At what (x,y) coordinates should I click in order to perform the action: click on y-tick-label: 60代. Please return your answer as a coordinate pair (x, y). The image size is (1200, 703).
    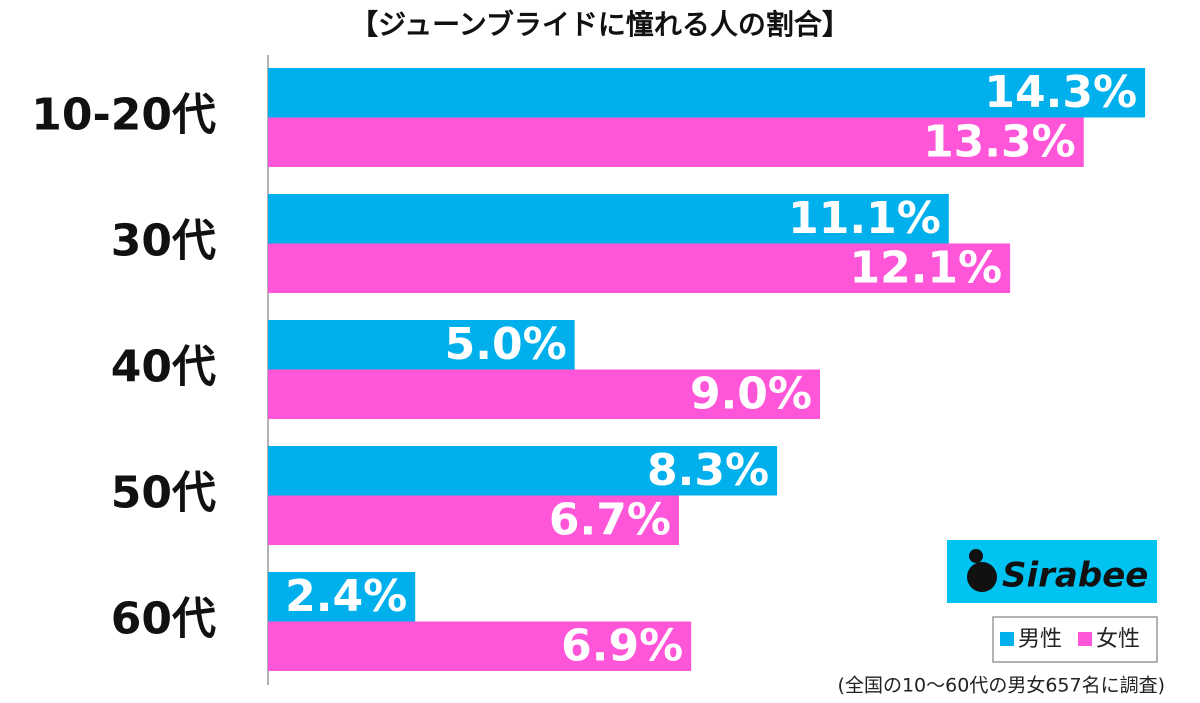
    Looking at the image, I should click on (163, 619).